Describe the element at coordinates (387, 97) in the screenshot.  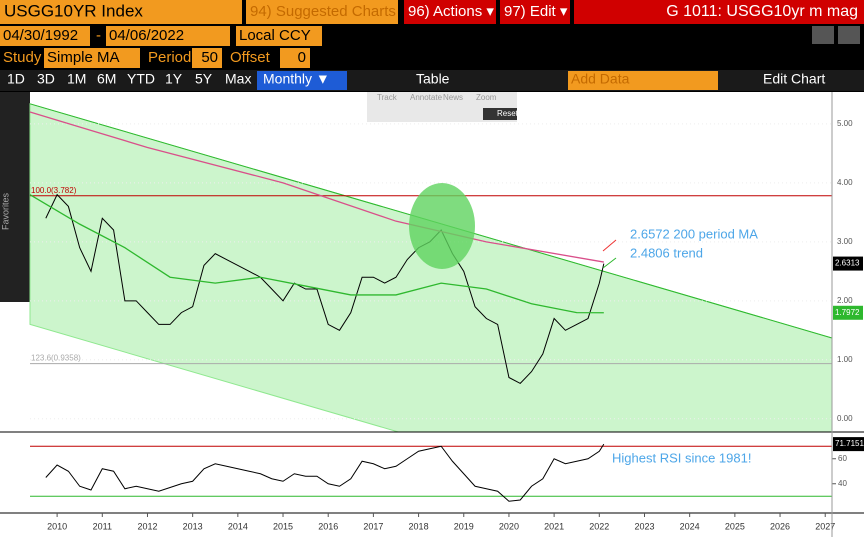
I see `chart-tool: Track` at that location.